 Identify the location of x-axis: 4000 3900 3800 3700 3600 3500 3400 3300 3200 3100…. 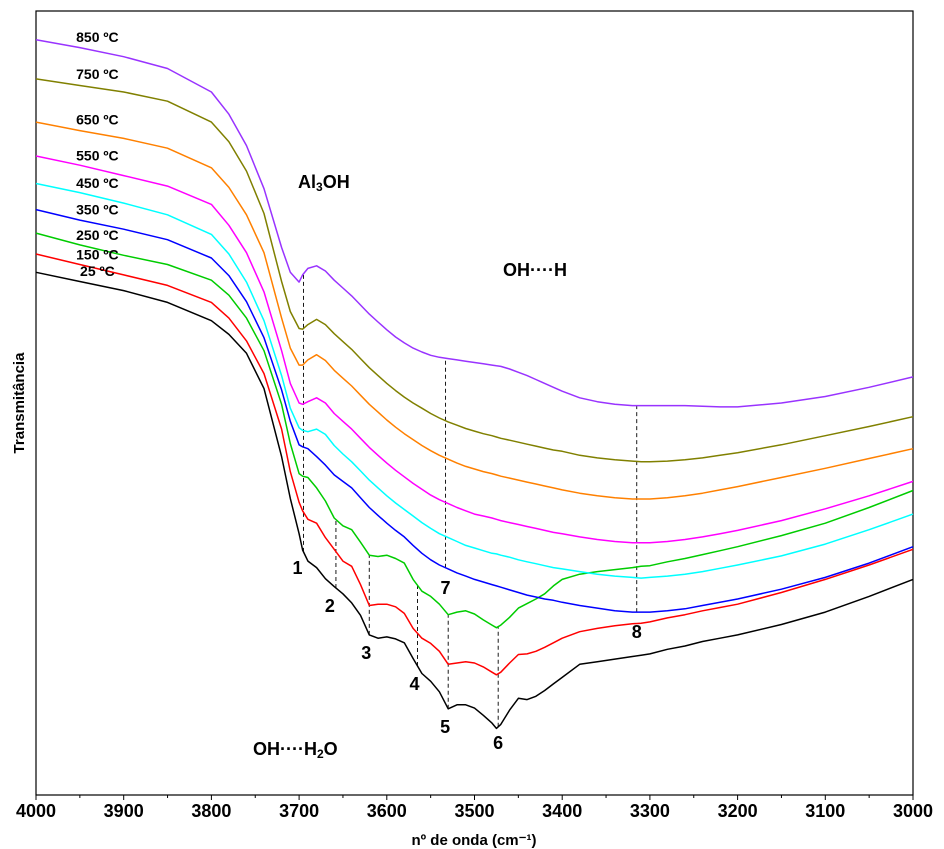
(474, 808).